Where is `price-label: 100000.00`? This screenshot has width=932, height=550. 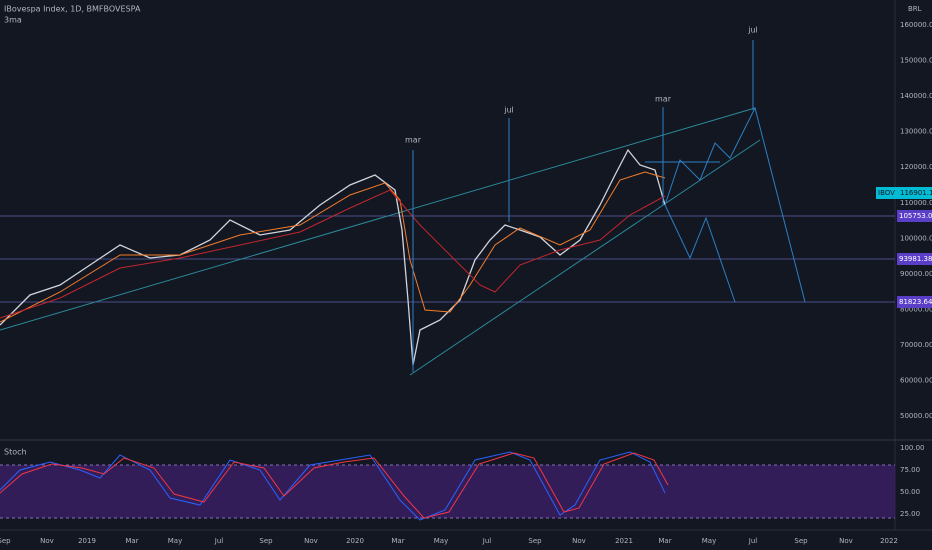
price-label: 100000.00 is located at coordinates (916, 238).